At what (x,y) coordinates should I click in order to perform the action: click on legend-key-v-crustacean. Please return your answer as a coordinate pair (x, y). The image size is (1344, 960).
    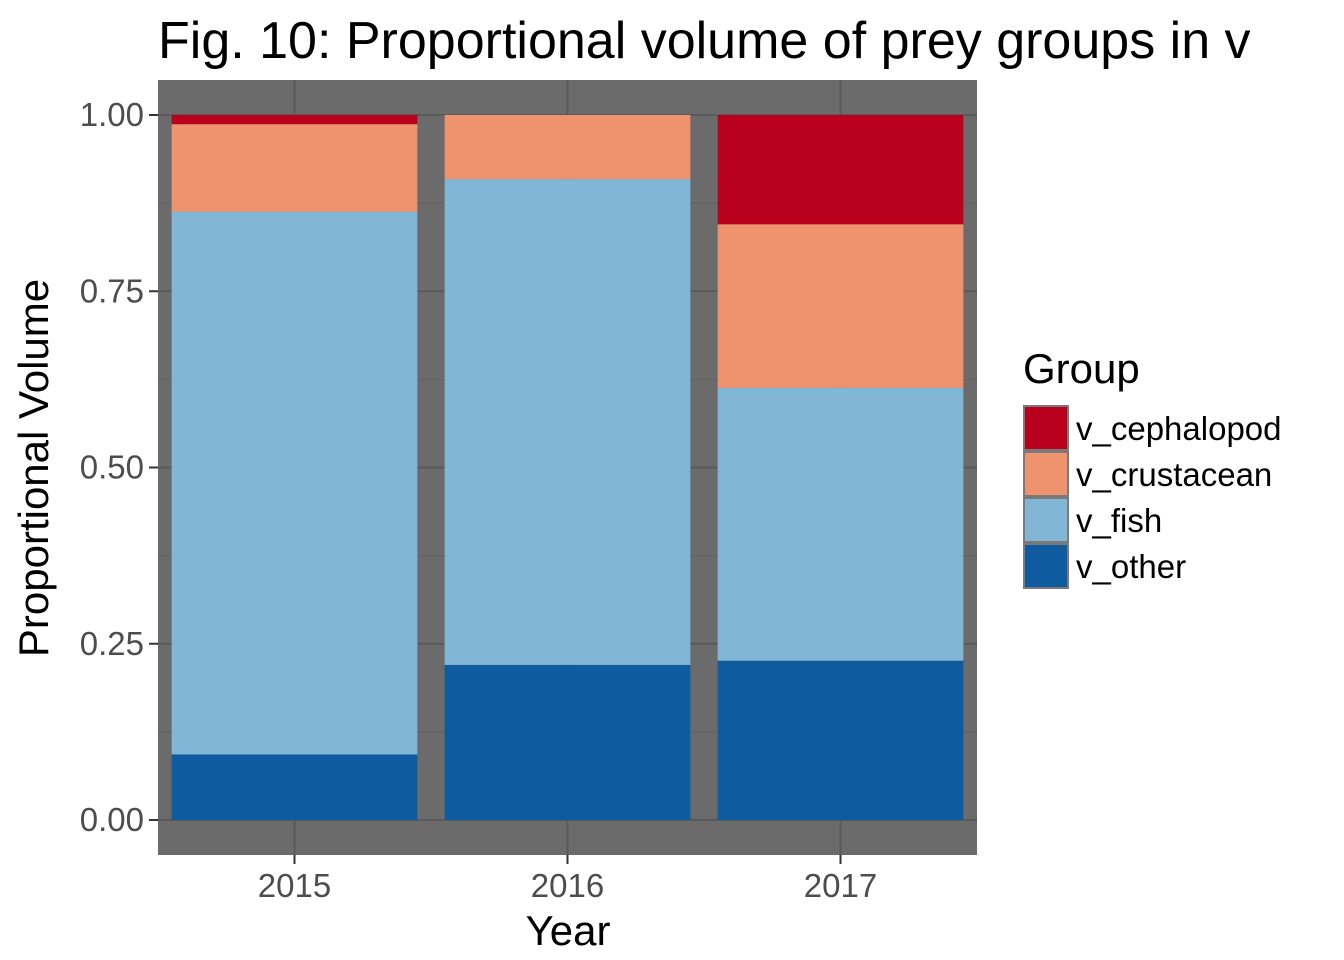
    Looking at the image, I should click on (1046, 474).